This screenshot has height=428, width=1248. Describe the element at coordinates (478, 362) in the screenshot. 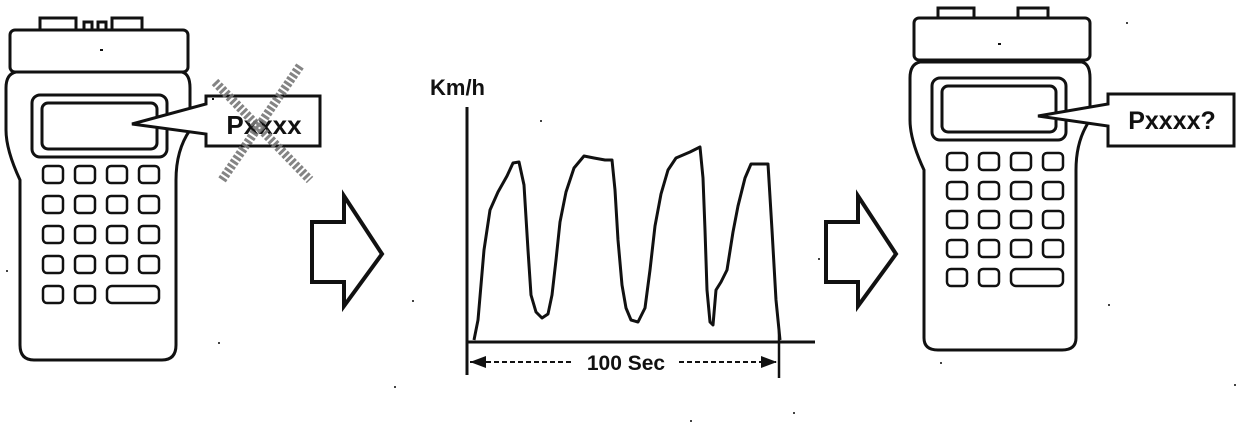

I see `arrowhead-left-icon` at that location.